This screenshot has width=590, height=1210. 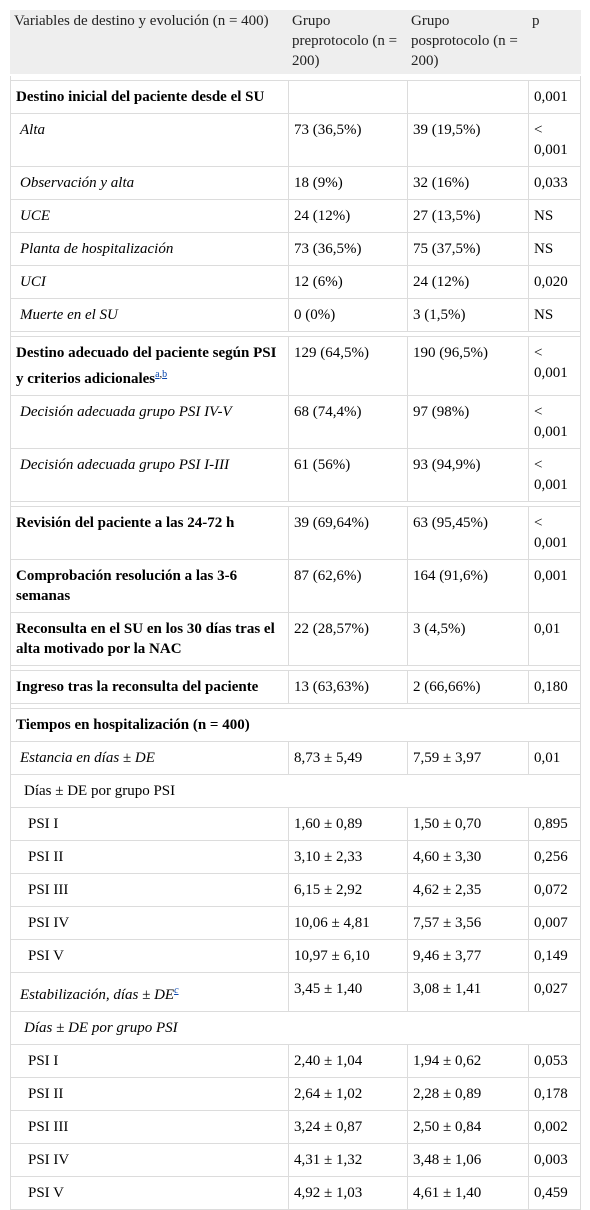 What do you see at coordinates (149, 282) in the screenshot?
I see `row-label: UCI` at bounding box center [149, 282].